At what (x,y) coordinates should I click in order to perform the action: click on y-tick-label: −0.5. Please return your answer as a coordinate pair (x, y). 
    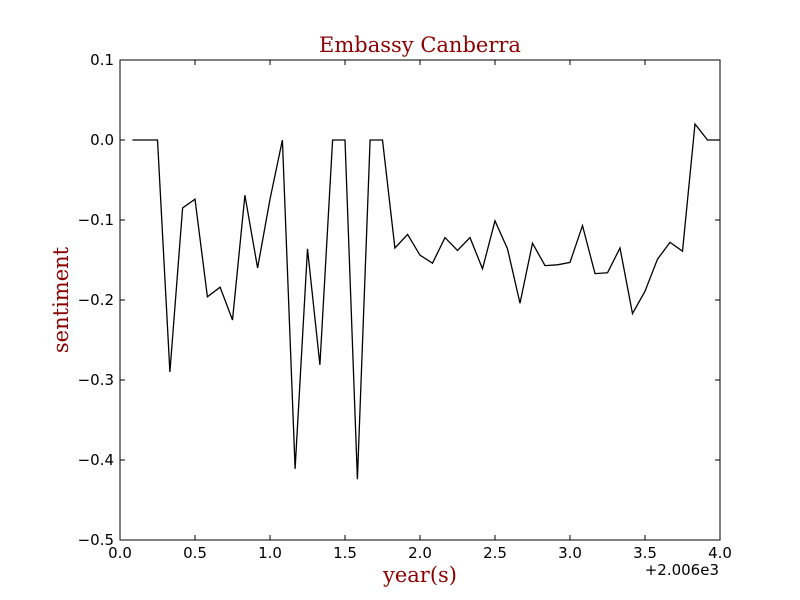
    Looking at the image, I should click on (96, 540).